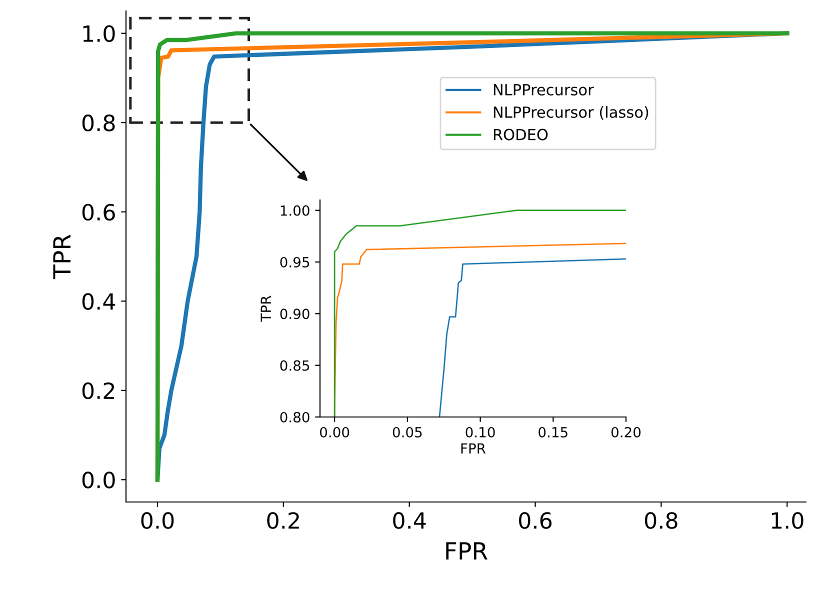 This screenshot has height=597, width=815. Describe the element at coordinates (283, 520) in the screenshot. I see `x-tick-label: 0.2` at that location.